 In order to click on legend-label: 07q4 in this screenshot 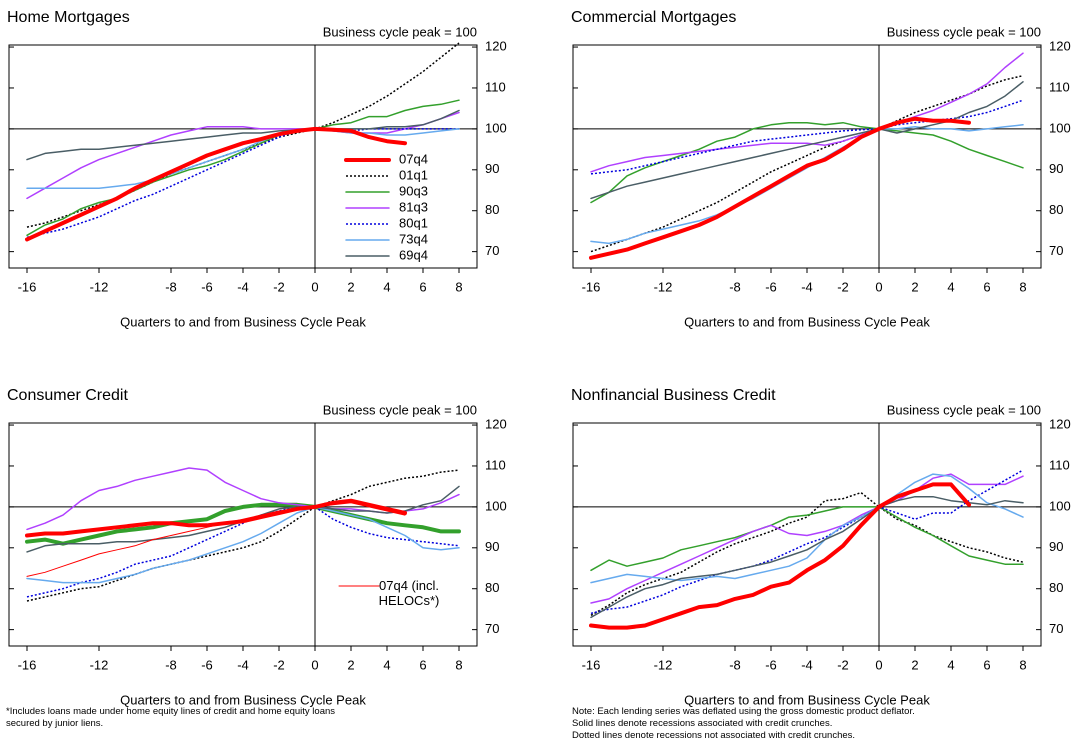, I will do `click(413, 158)`.